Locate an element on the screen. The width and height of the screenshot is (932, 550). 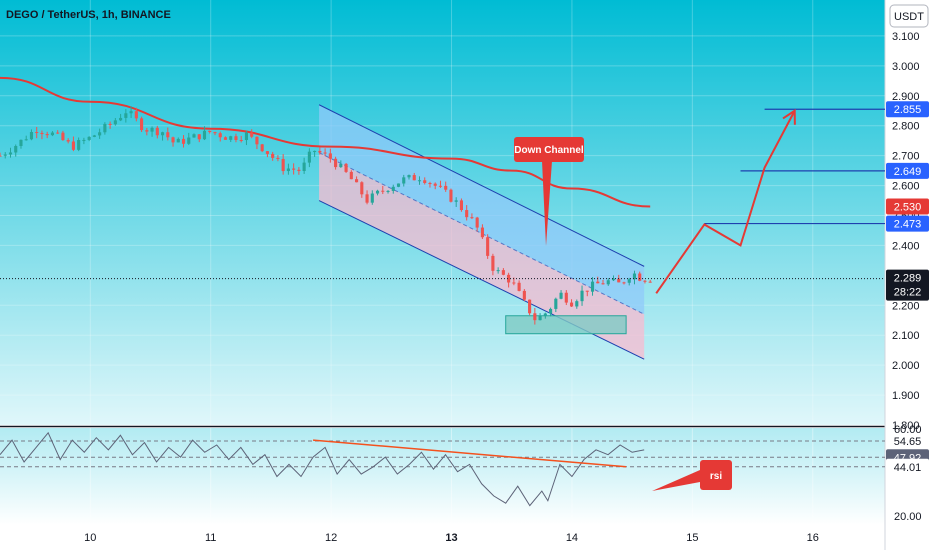
currency-button: USDT is located at coordinates (909, 16).